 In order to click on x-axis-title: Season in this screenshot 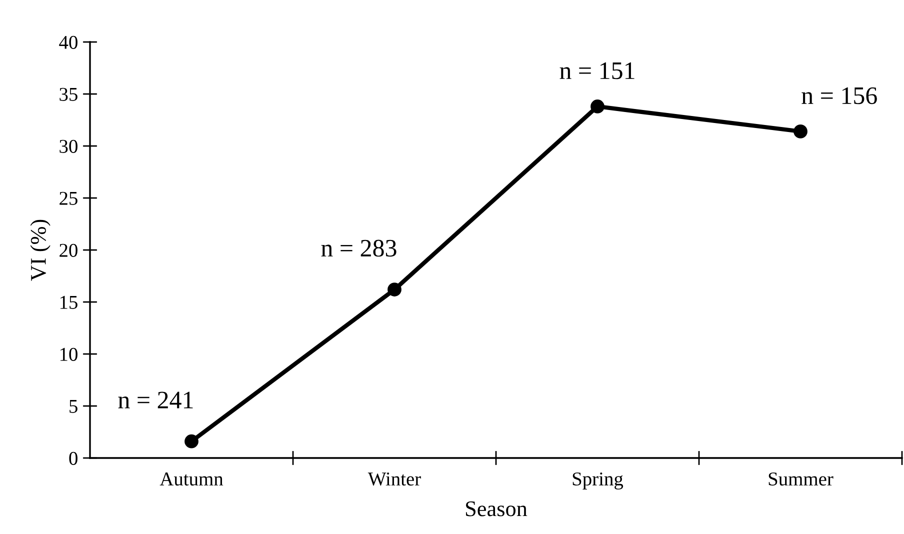, I will do `click(497, 508)`.